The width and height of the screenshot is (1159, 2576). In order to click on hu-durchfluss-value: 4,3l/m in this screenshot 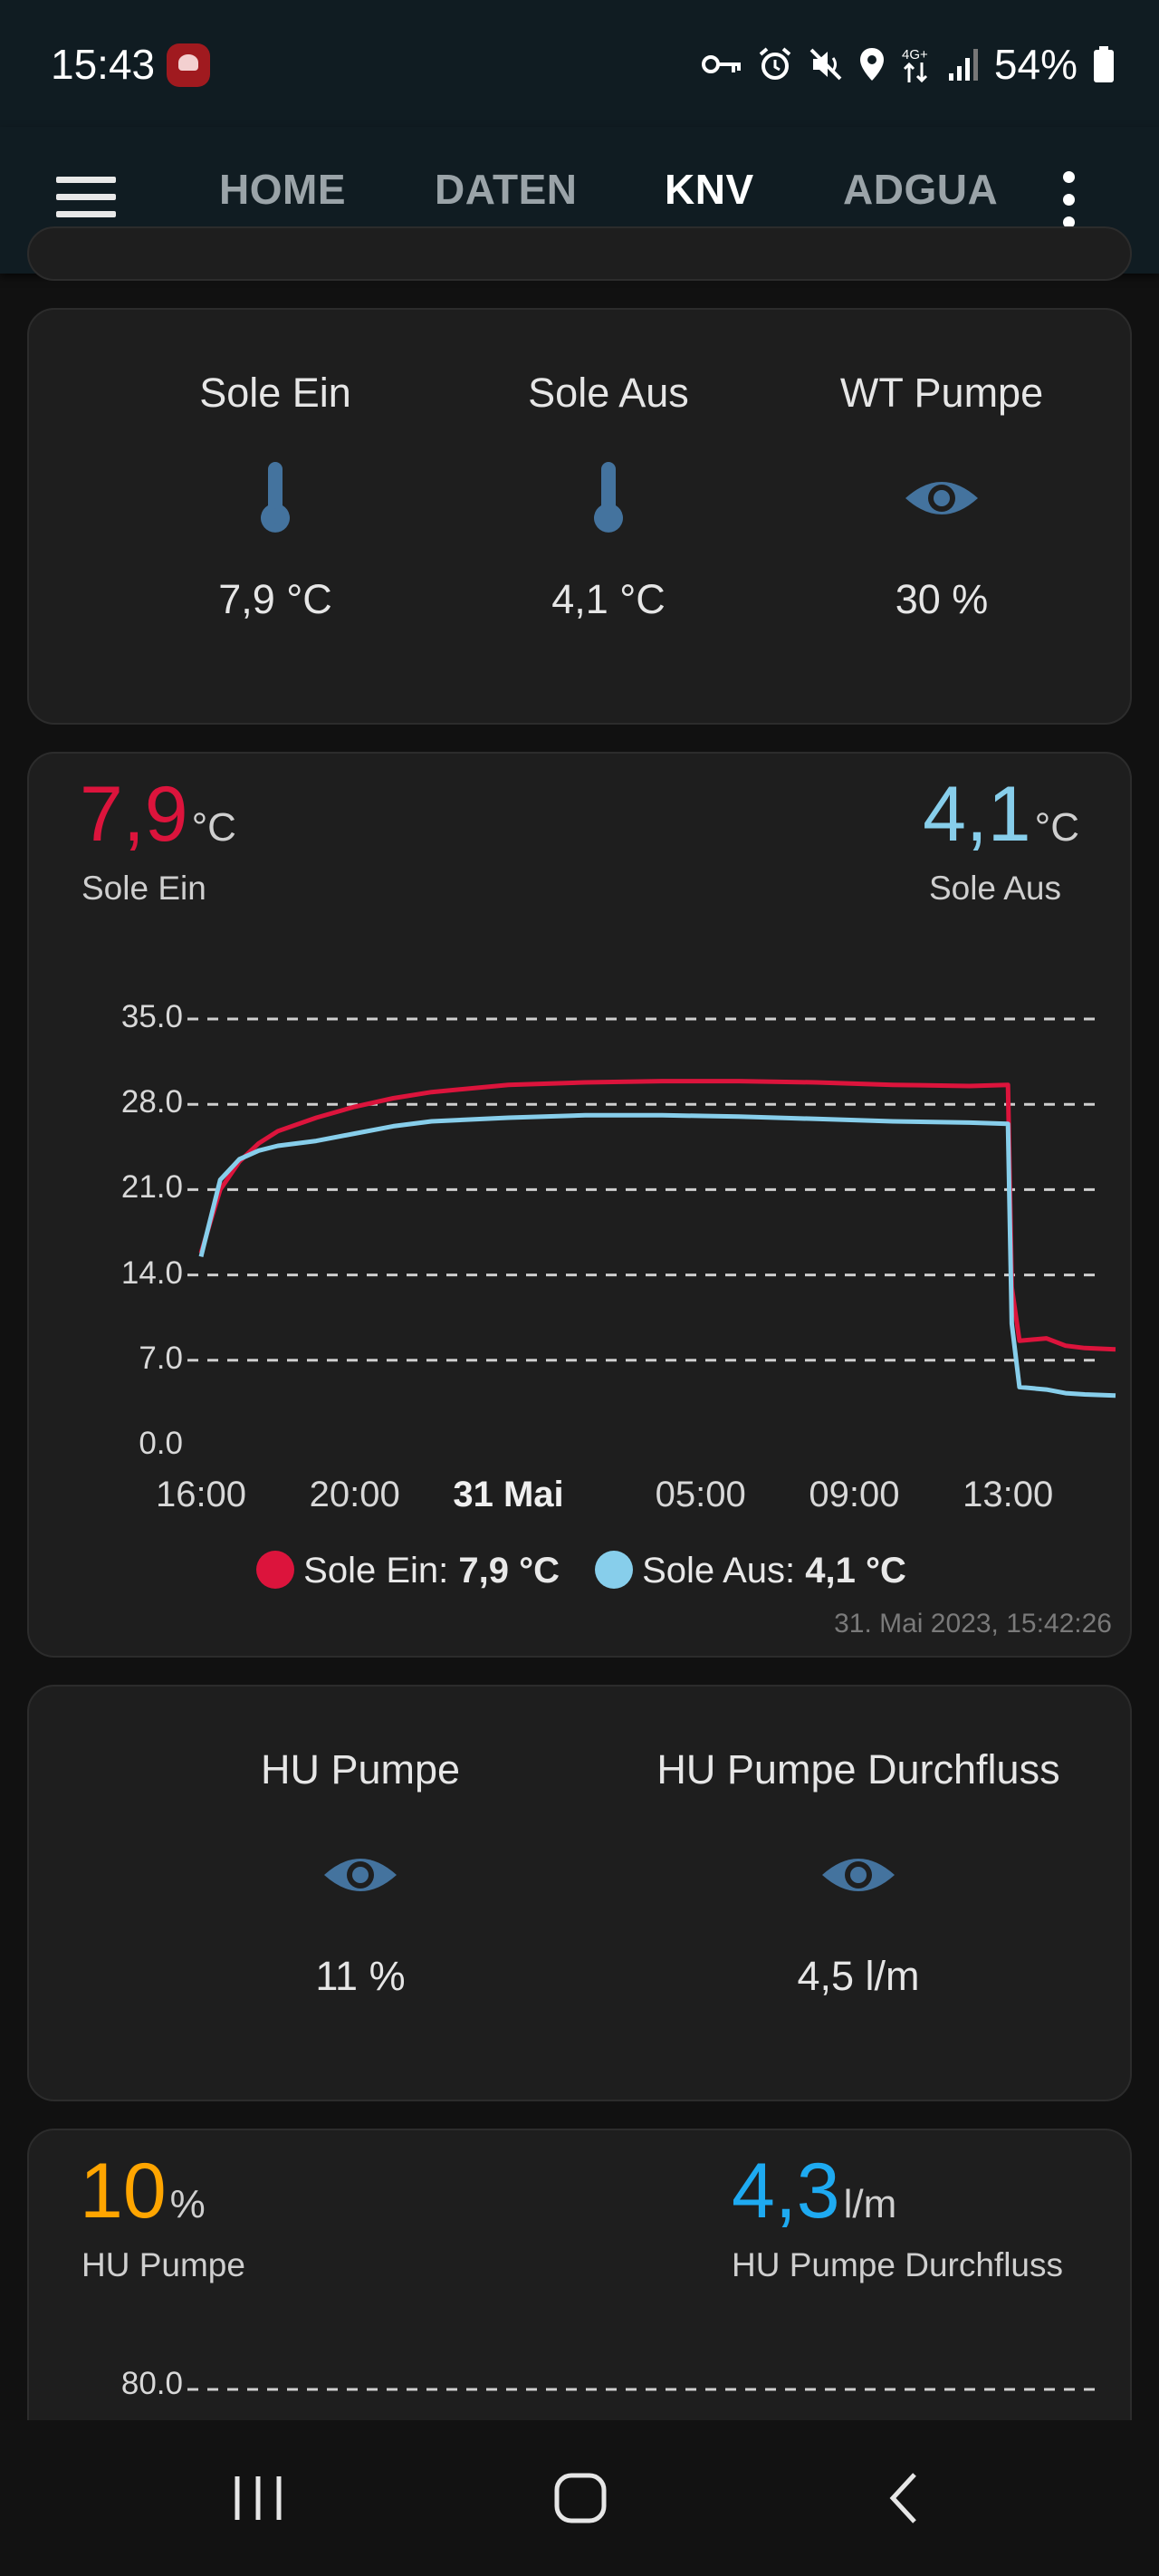, I will do `click(814, 2191)`.